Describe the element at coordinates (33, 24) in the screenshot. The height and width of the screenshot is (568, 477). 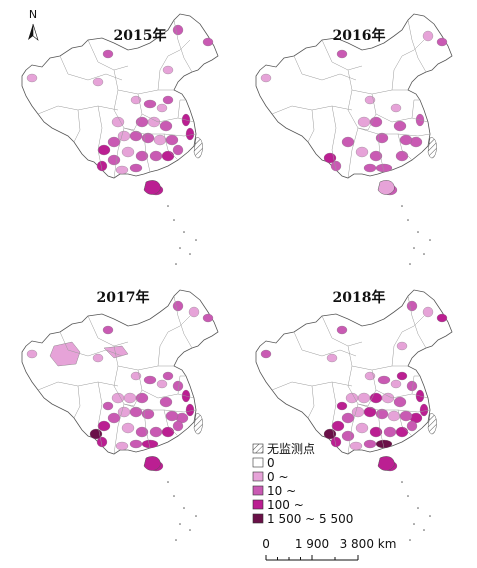
I see `north-arrow: N` at that location.